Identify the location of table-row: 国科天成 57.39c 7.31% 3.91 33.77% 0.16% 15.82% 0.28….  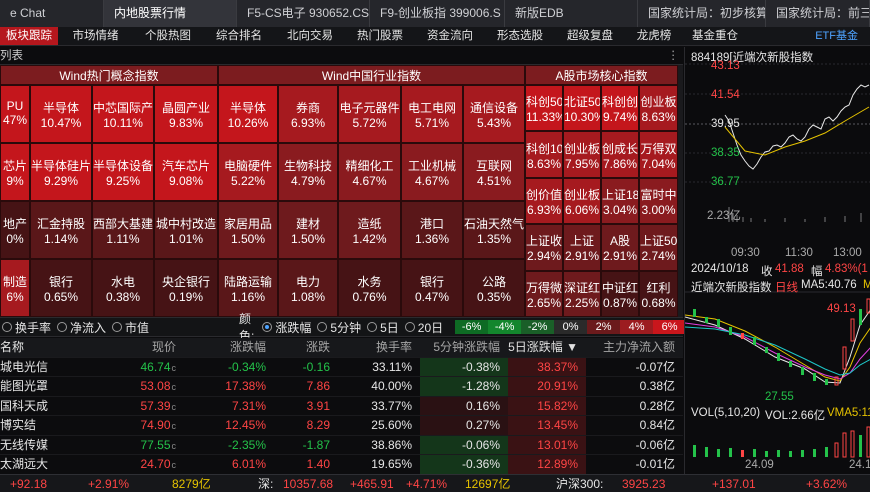
(341, 406).